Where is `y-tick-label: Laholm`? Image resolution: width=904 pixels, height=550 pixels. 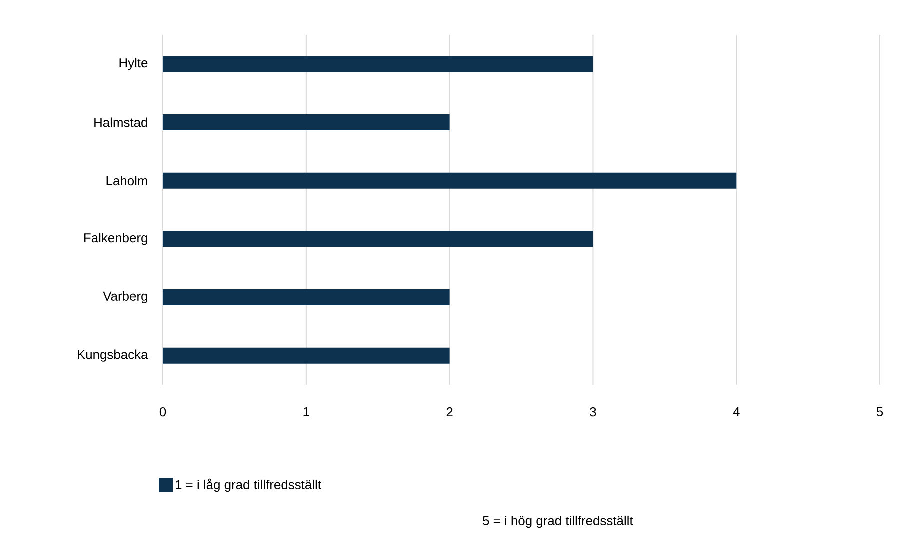 y-tick-label: Laholm is located at coordinates (127, 181).